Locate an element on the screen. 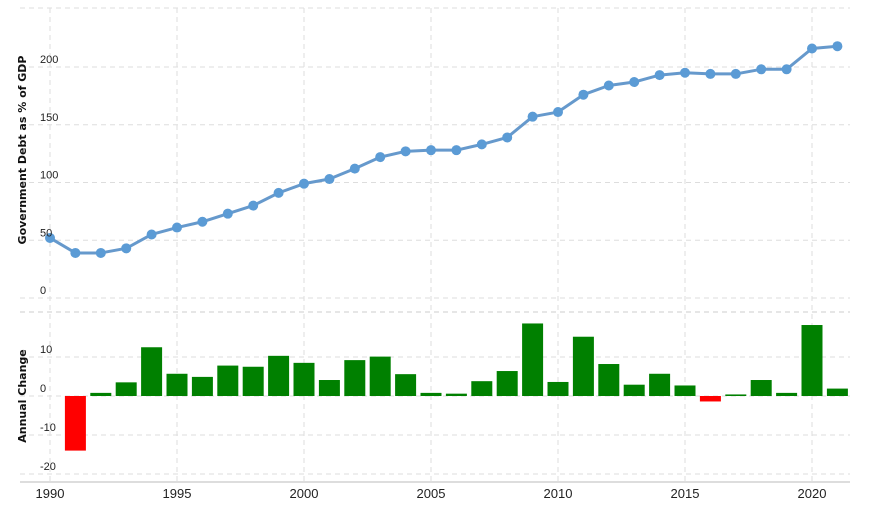  debt-y-tick-label: 150 is located at coordinates (49, 118).